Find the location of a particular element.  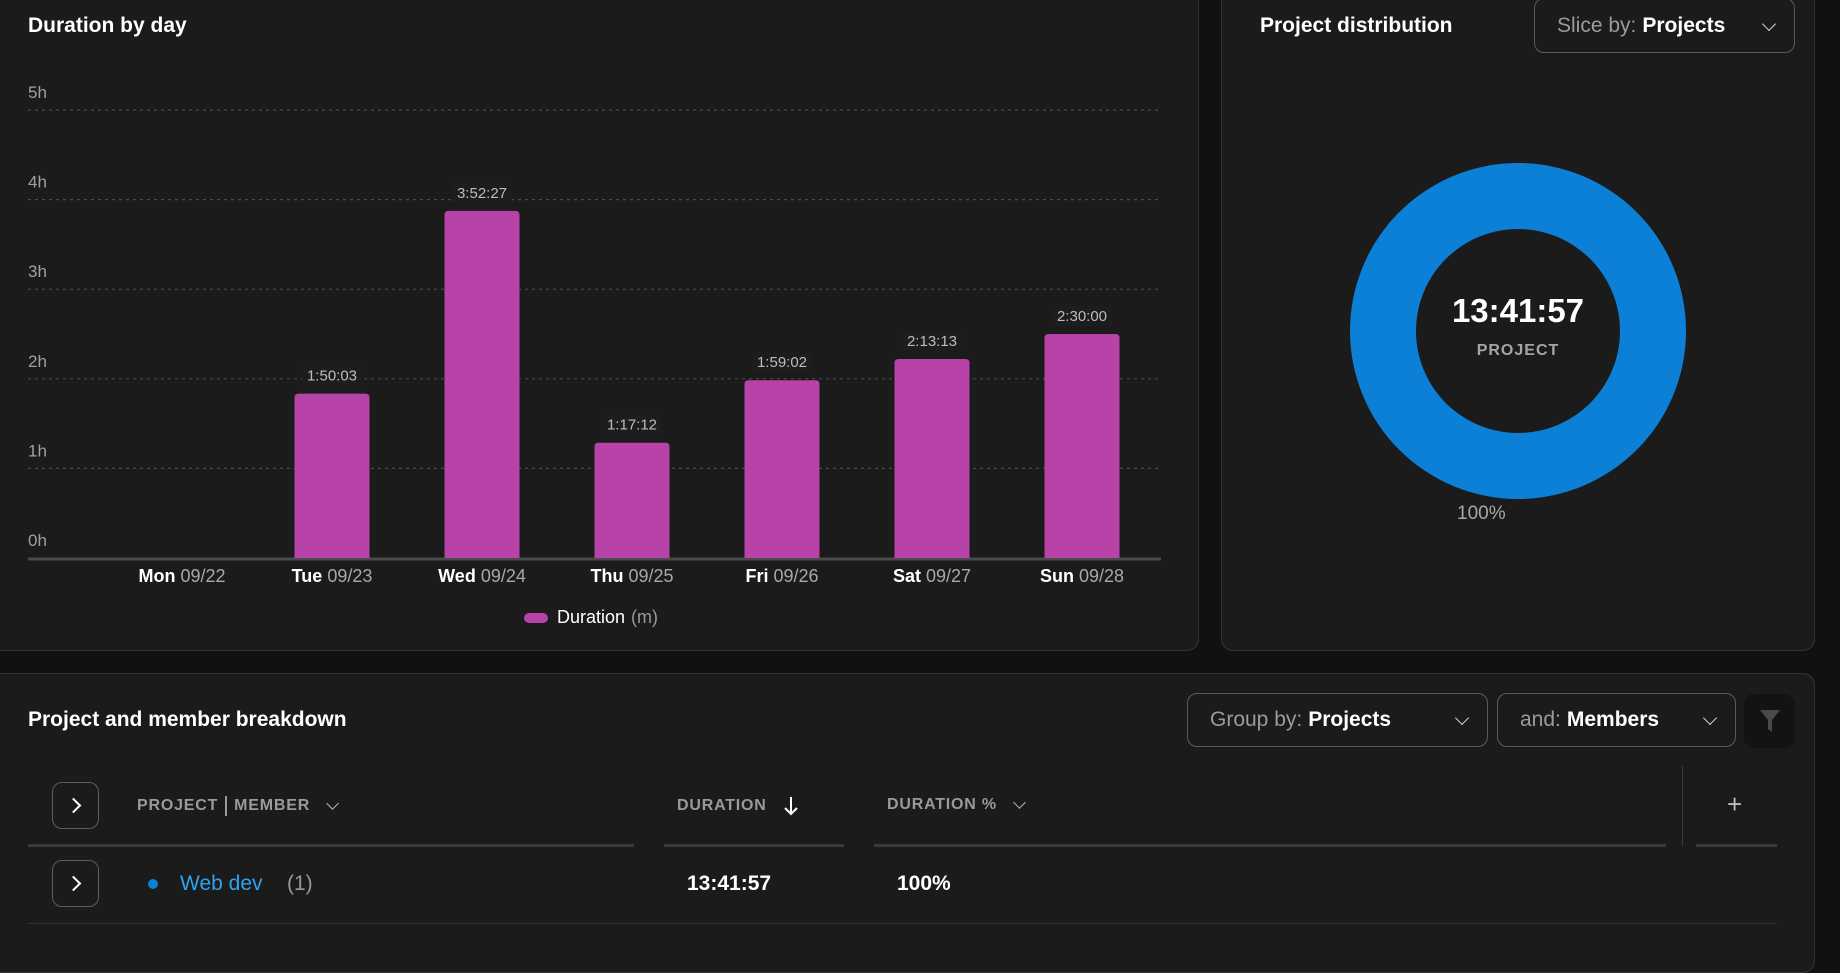

donut-slice is located at coordinates (1518, 331).